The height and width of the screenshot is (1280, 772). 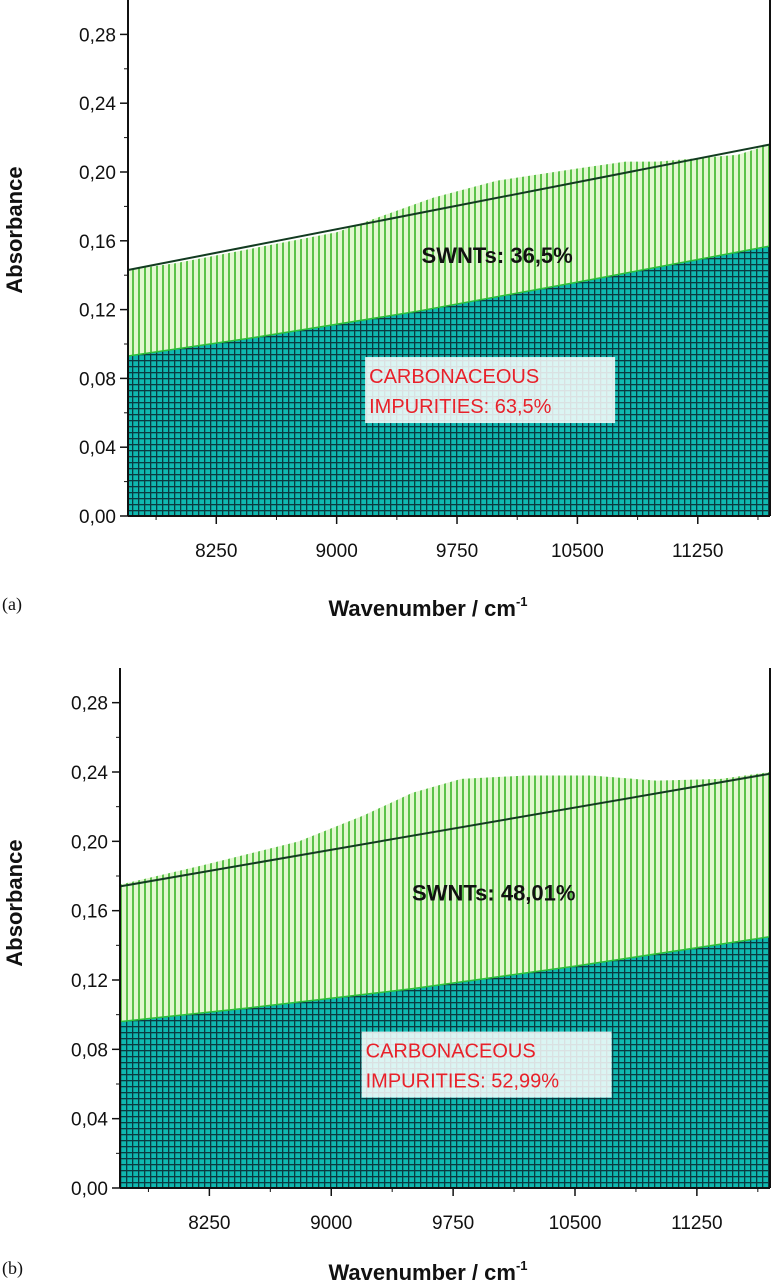 I want to click on swnt-annotation: SWNTs: 36,5%, so click(x=497, y=255).